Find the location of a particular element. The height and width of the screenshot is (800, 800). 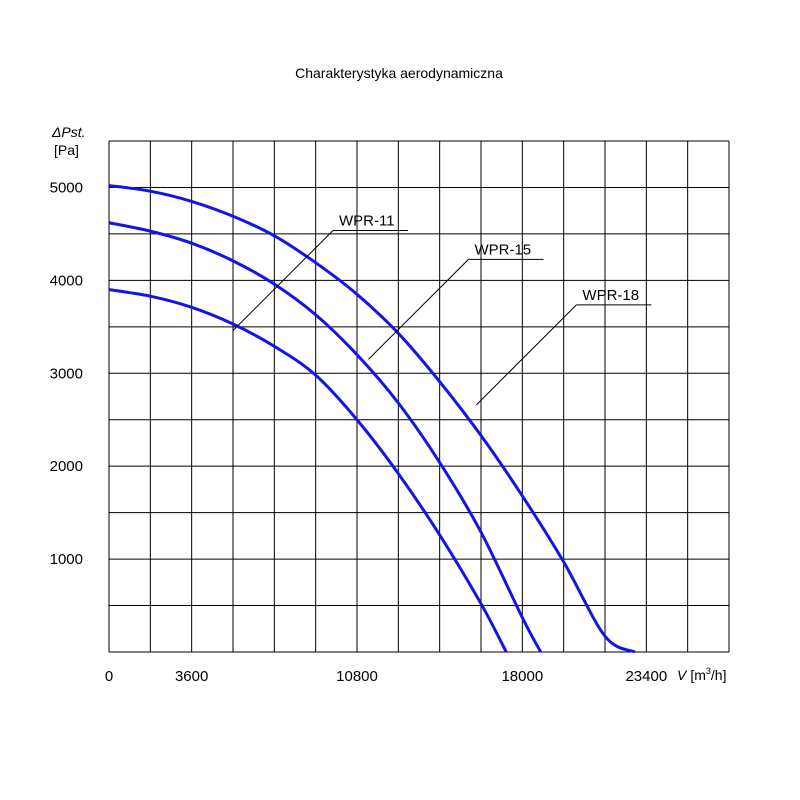

y-axis-label-unit: [Pa] is located at coordinates (66, 150).